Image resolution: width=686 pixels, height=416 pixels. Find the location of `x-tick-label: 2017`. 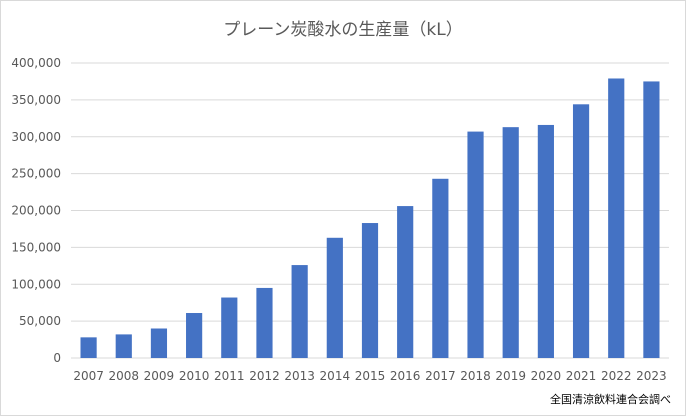

x-tick-label: 2017 is located at coordinates (440, 376).